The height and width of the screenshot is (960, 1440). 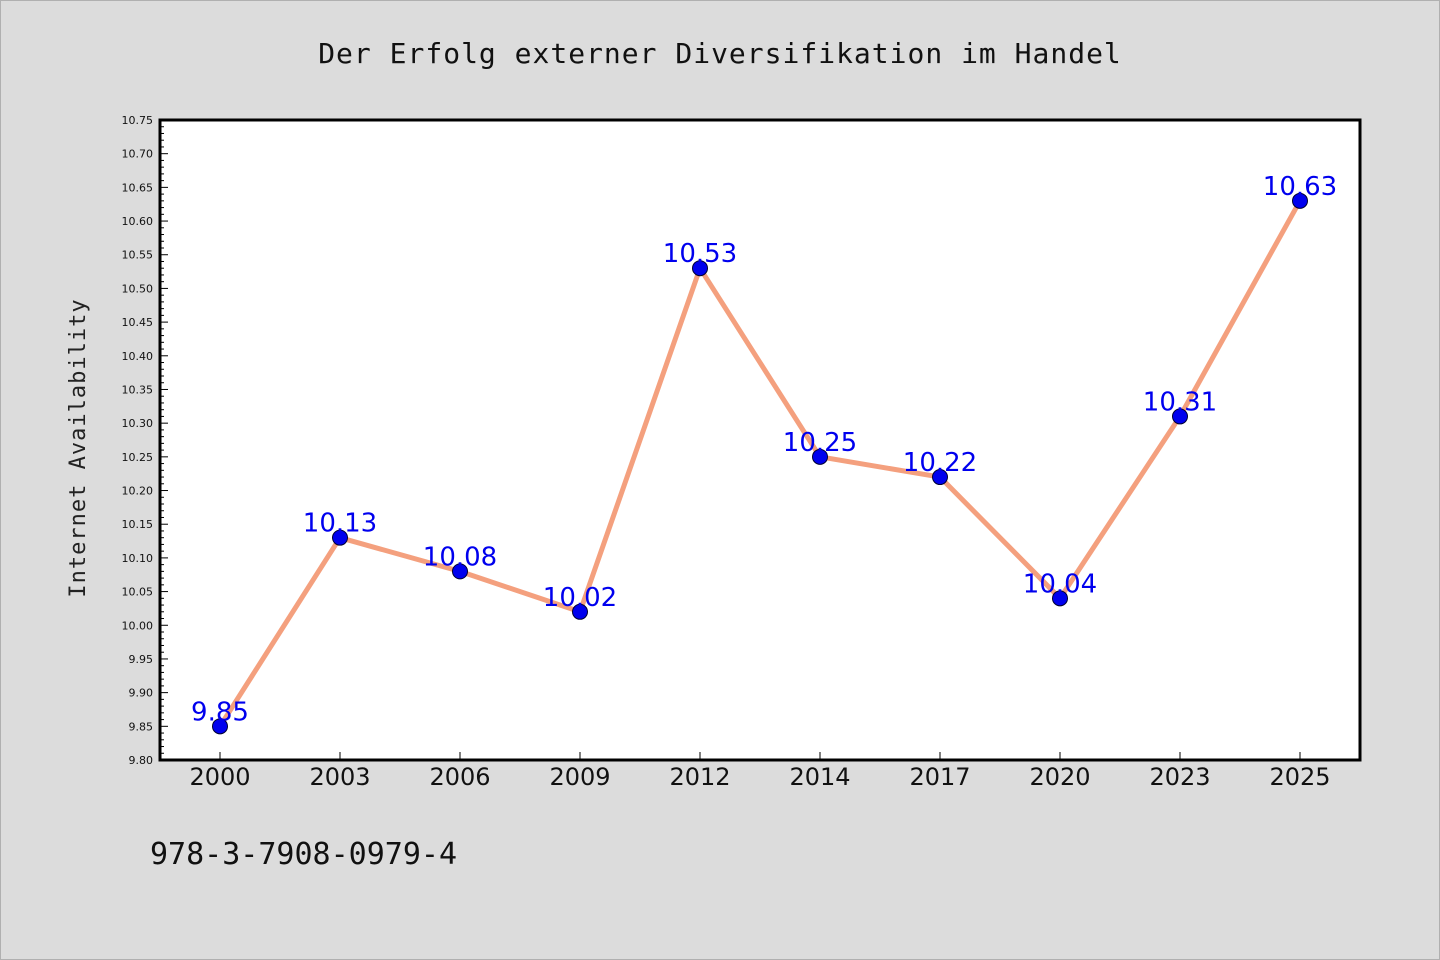 What do you see at coordinates (138, 389) in the screenshot?
I see `y-tick-label: 10.35` at bounding box center [138, 389].